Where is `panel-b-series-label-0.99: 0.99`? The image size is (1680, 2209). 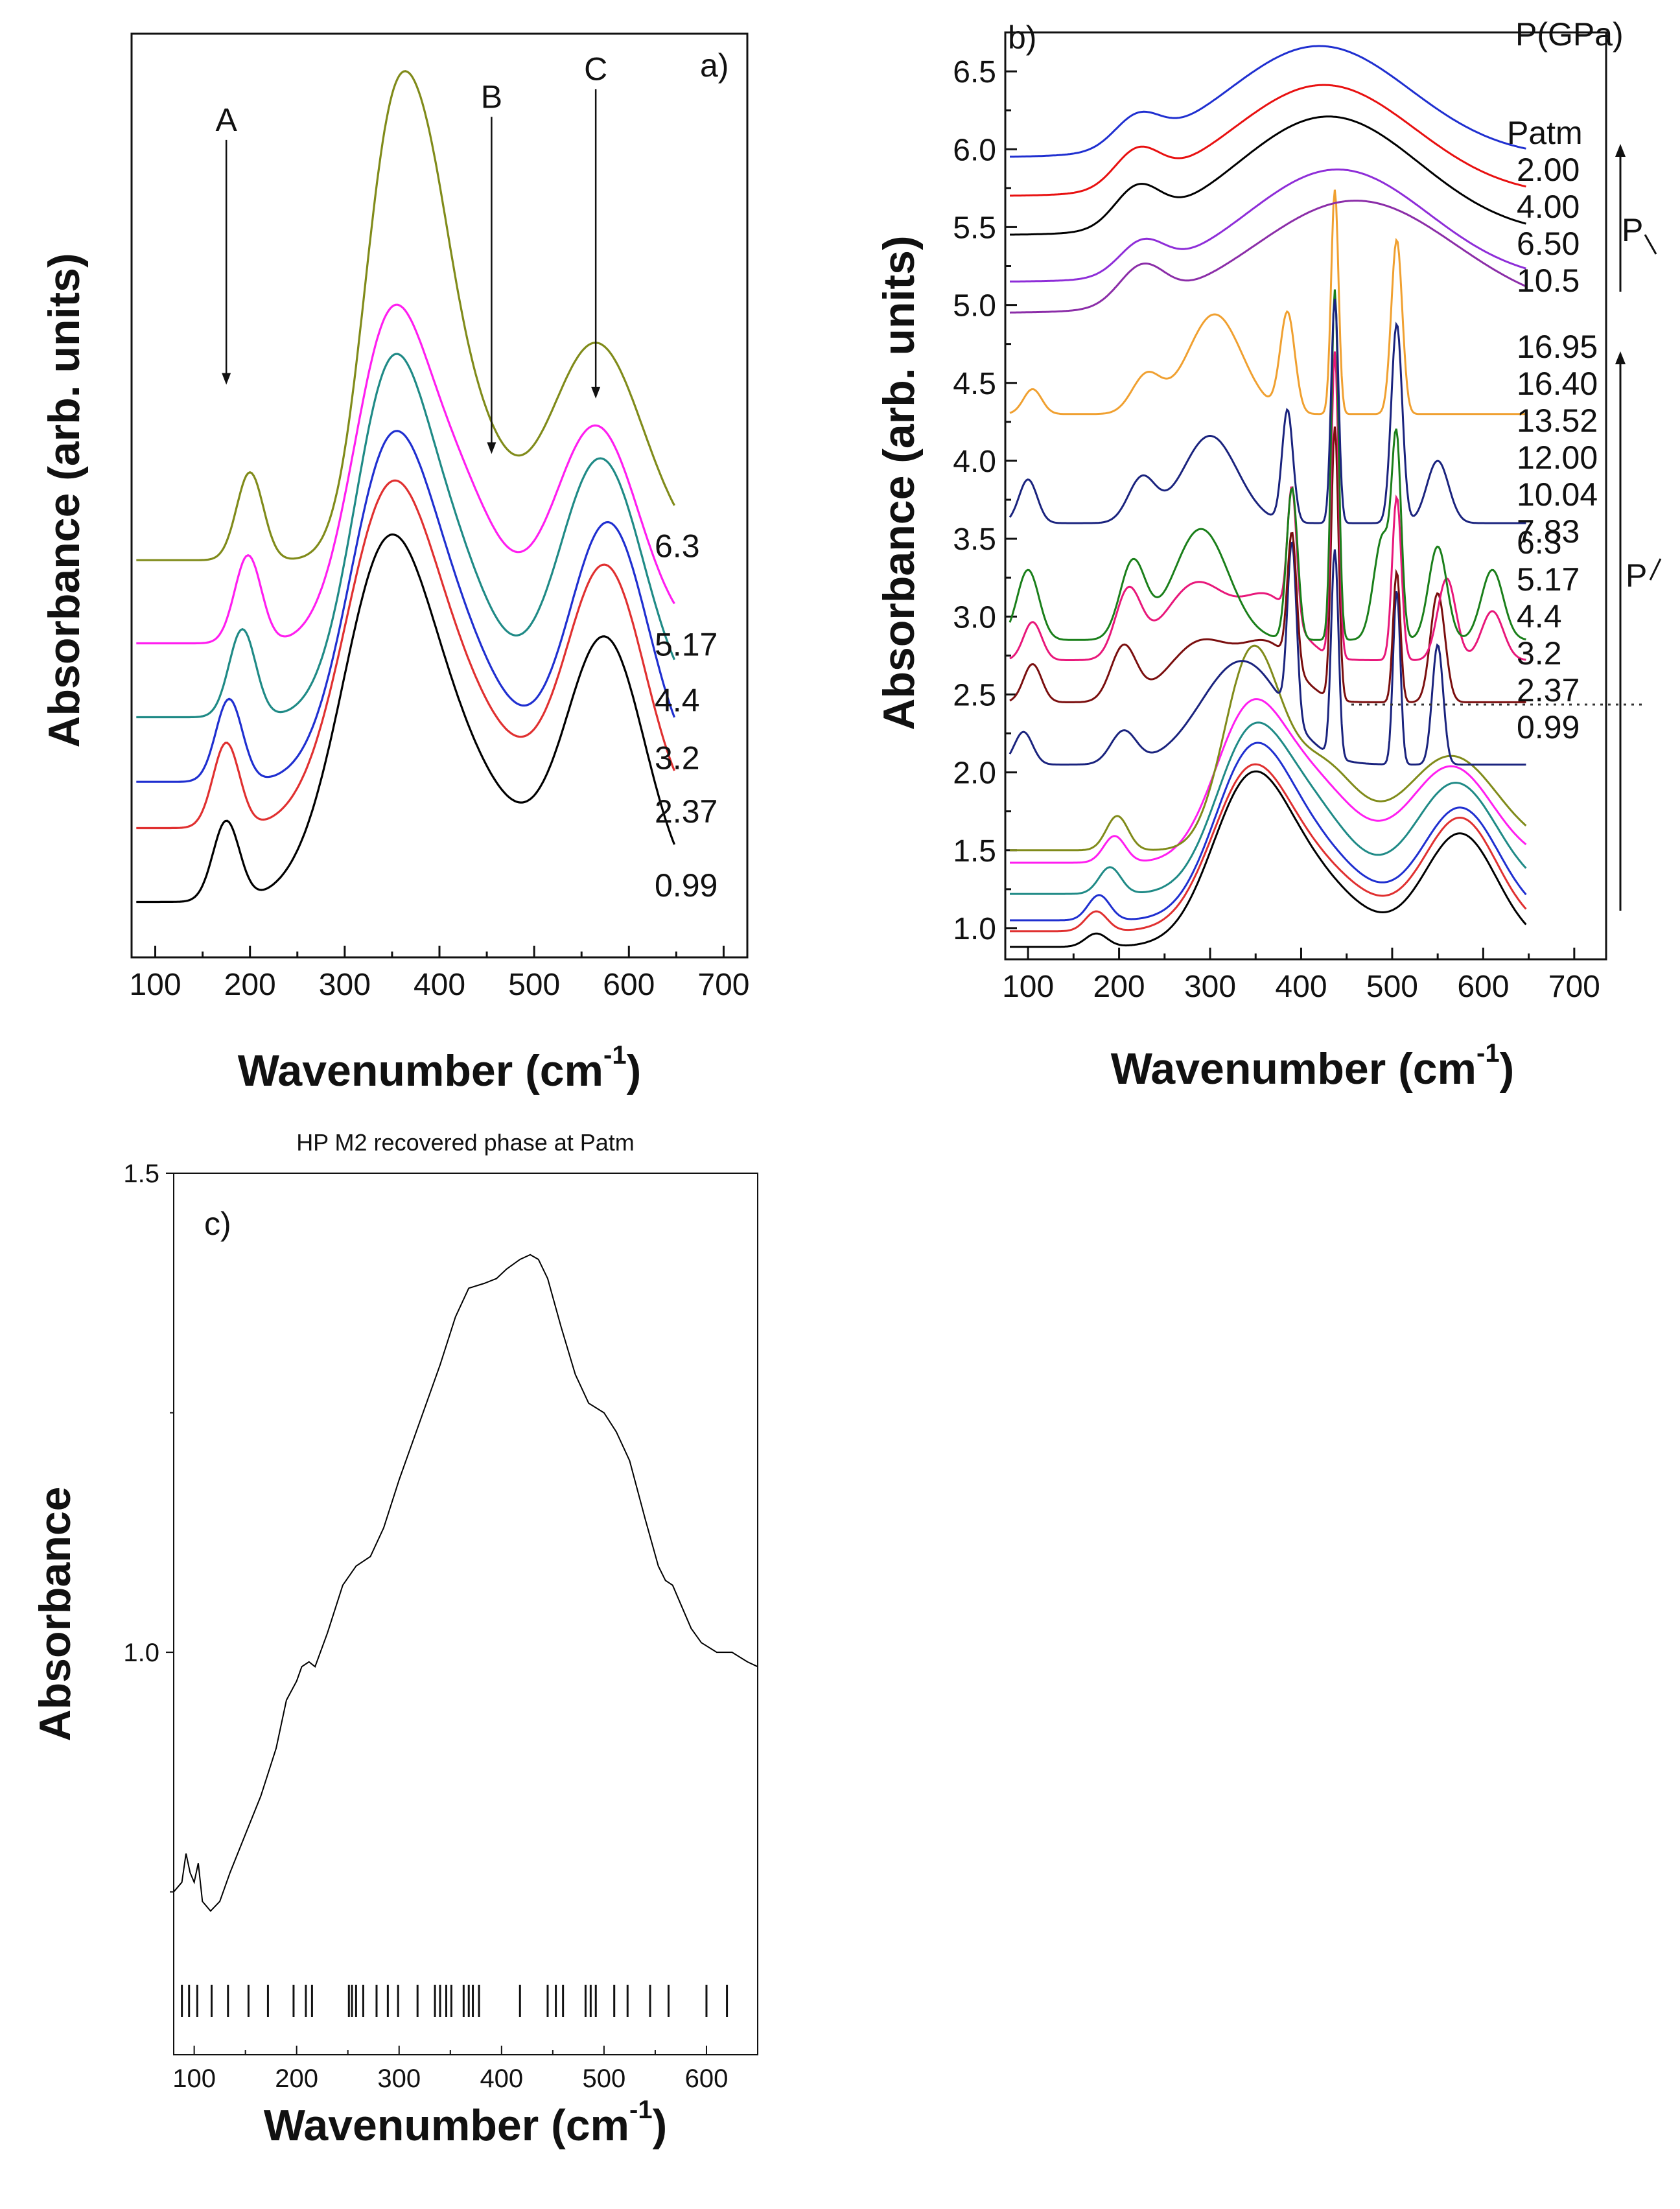
panel-b-series-label-0.99: 0.99 is located at coordinates (1548, 727).